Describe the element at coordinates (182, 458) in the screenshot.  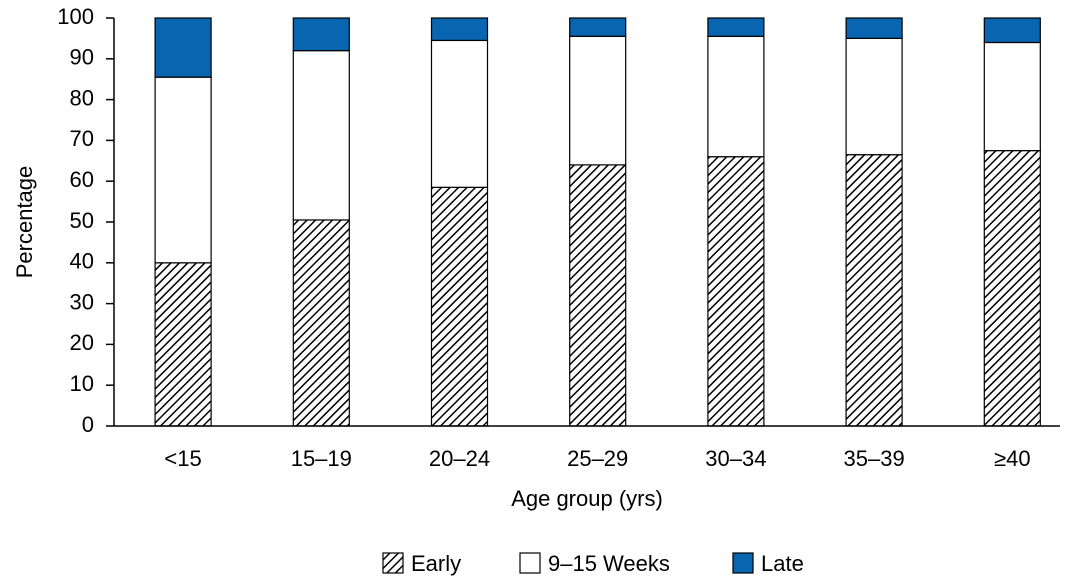
I see `x-tick-label: <15` at that location.